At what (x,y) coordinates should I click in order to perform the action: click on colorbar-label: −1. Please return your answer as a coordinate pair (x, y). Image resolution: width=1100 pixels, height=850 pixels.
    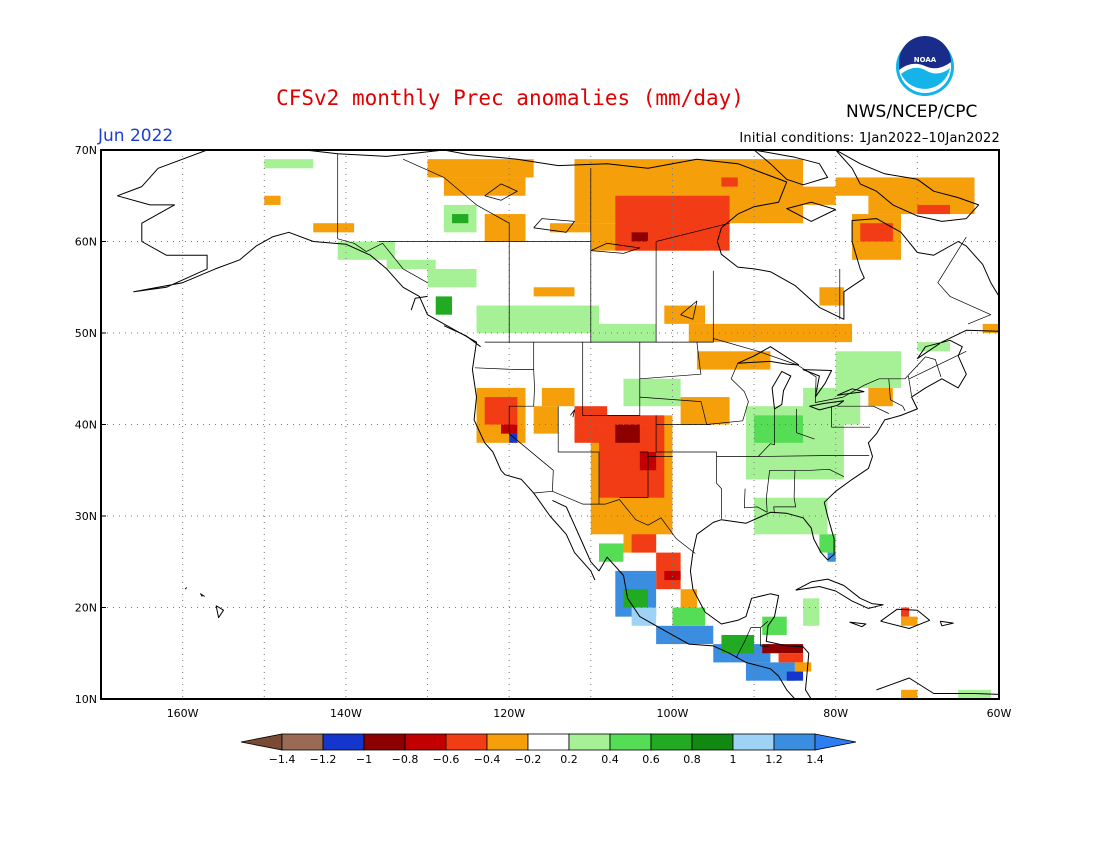
    Looking at the image, I should click on (364, 759).